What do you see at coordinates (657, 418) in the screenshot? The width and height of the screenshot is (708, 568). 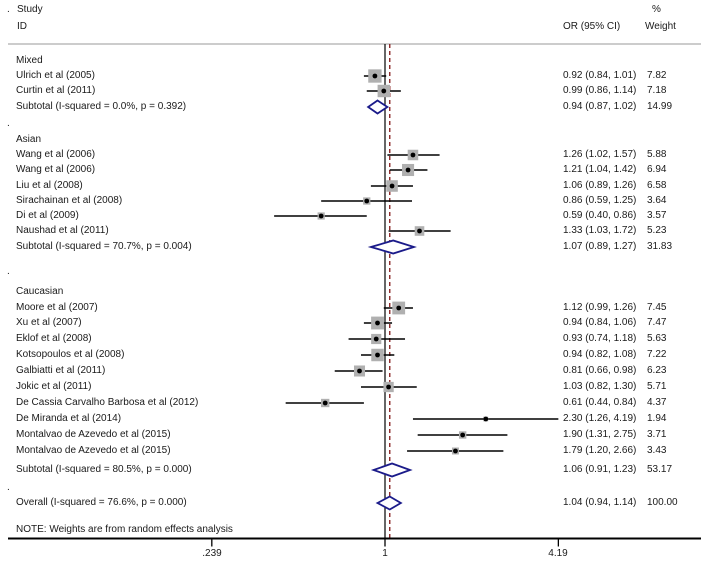 I see `weight-value: 1.94` at bounding box center [657, 418].